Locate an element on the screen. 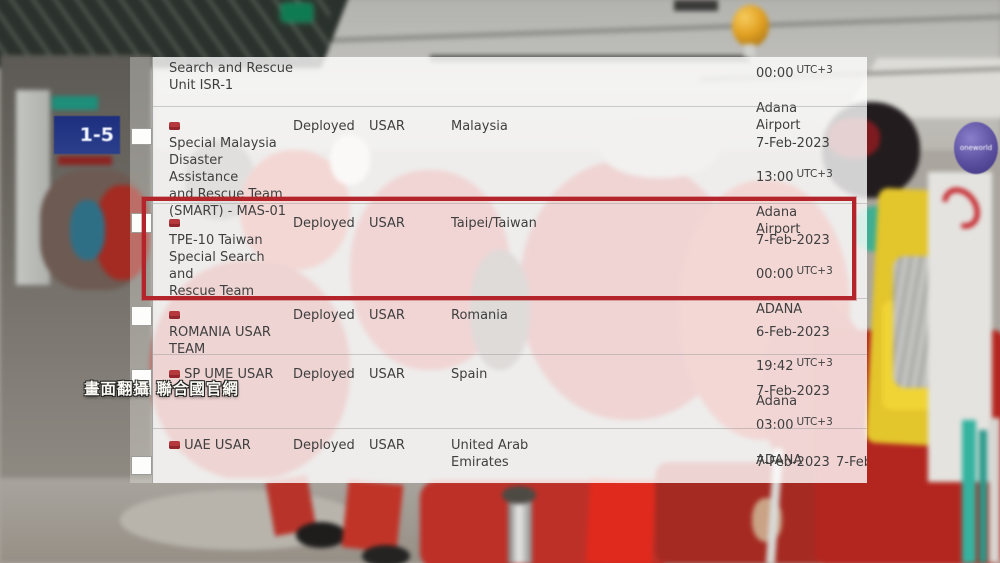 The width and height of the screenshot is (1000, 563). ceiling-dark-band is located at coordinates (696, 5).